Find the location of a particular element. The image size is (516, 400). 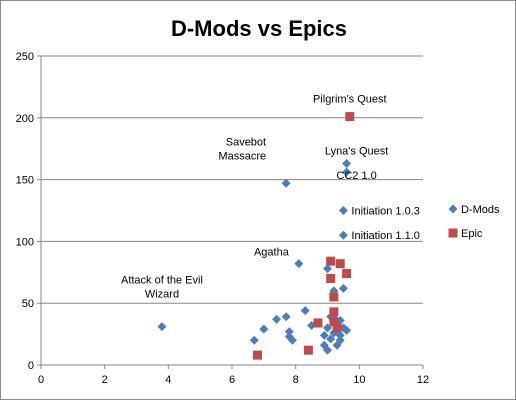

y-tick-label: 0 is located at coordinates (31, 366).